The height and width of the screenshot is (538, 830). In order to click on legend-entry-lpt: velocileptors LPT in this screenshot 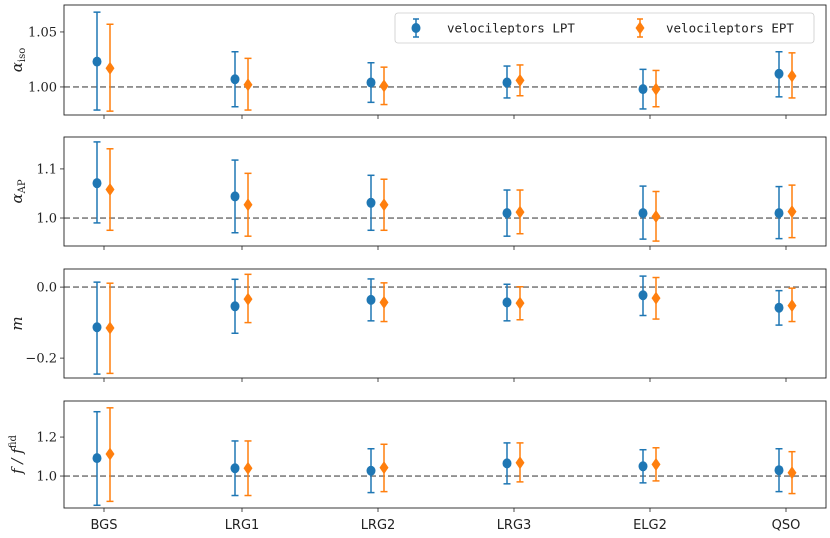, I will do `click(493, 28)`.